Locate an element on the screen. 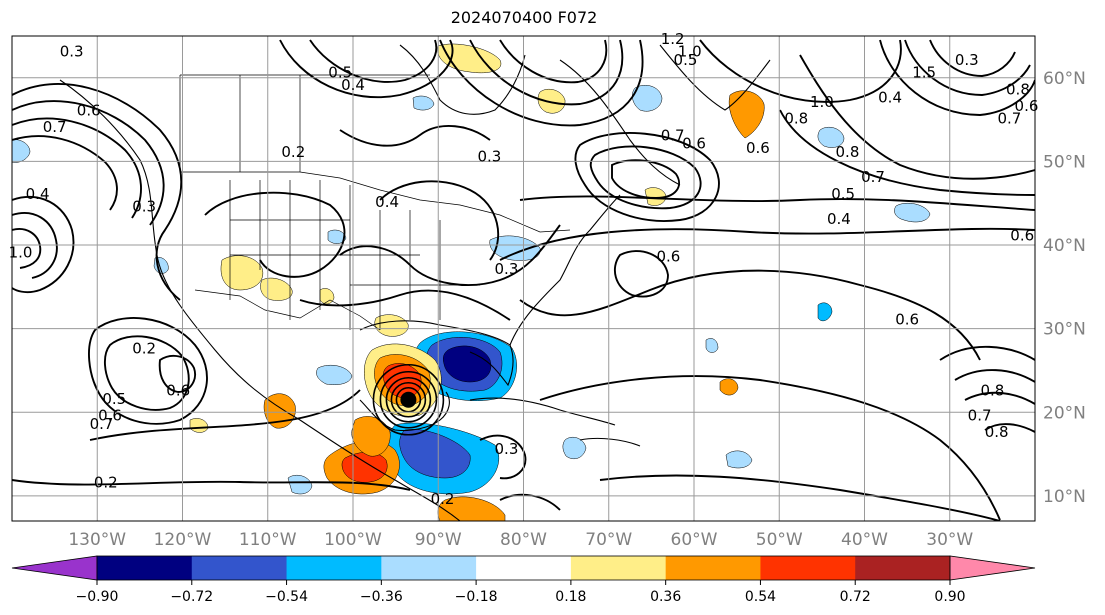  gulf-coast is located at coordinates (436, 353).